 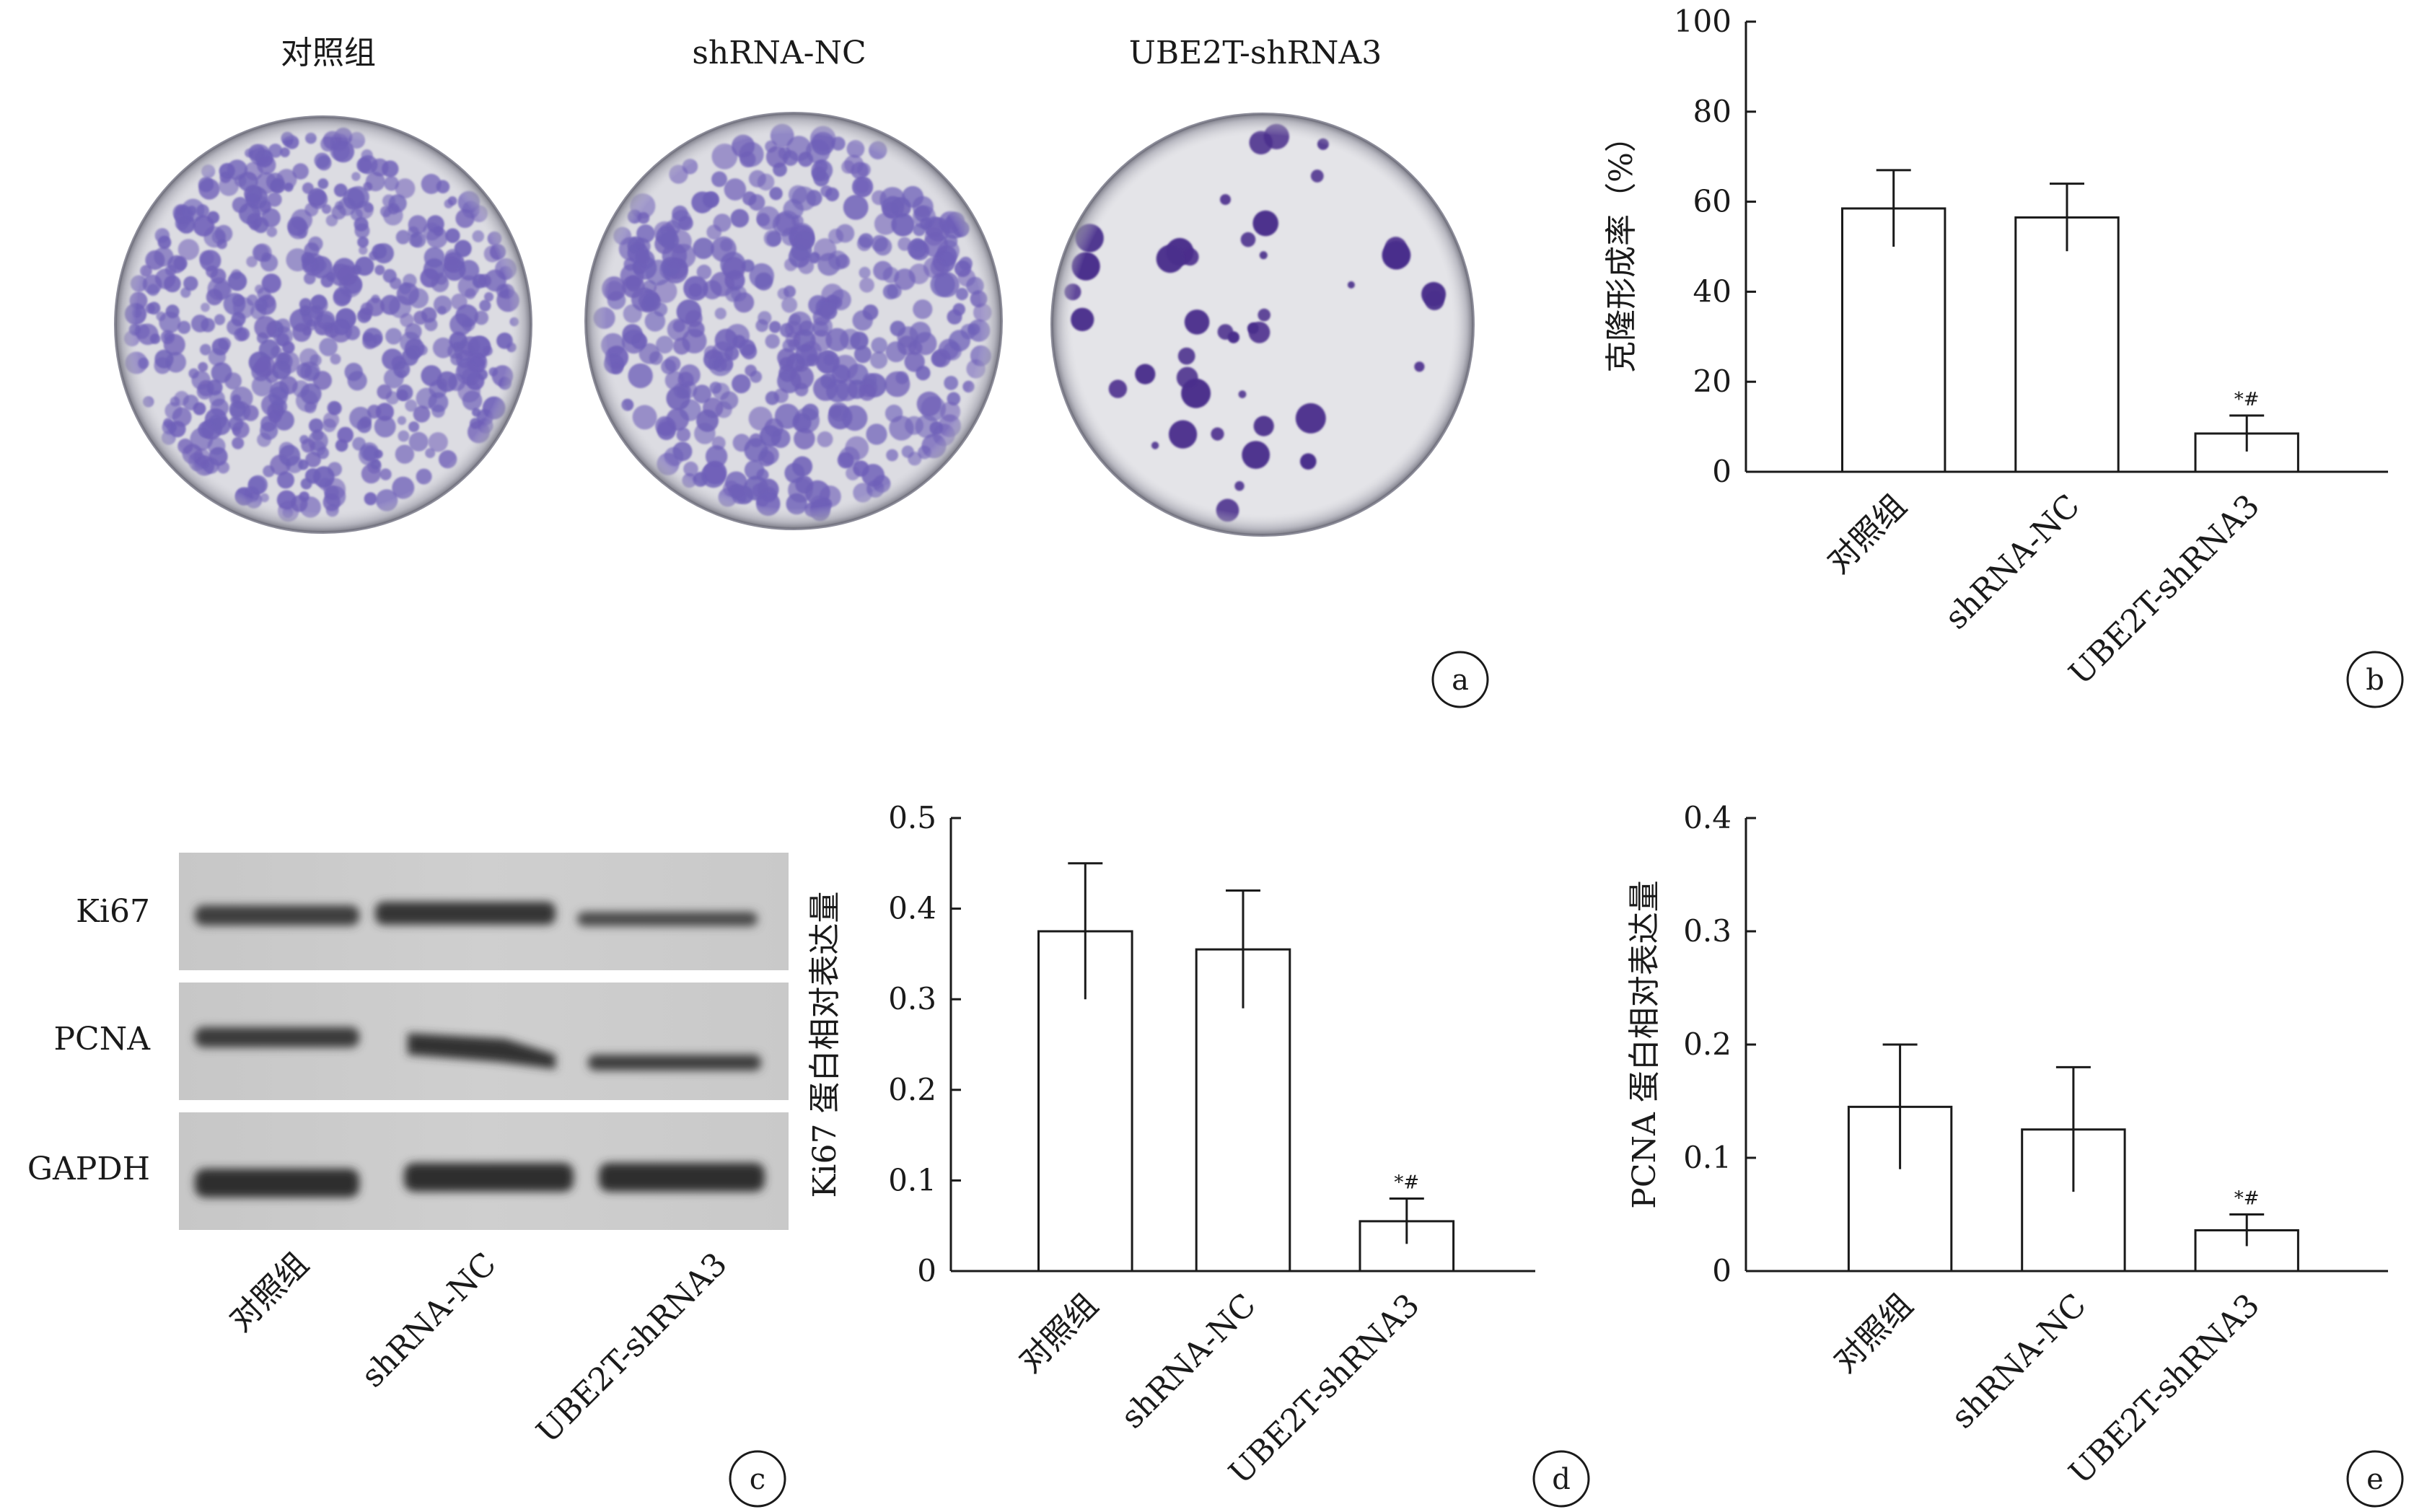 I want to click on panel-label-a: a, so click(x=1460, y=679).